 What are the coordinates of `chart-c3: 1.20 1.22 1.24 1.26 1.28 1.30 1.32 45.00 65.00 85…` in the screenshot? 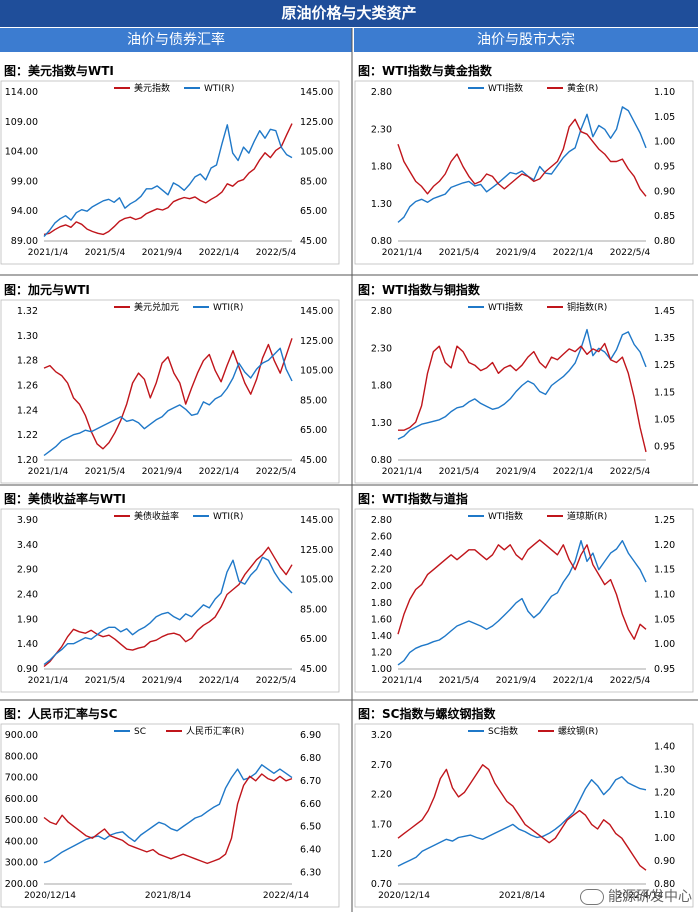 It's located at (170, 391).